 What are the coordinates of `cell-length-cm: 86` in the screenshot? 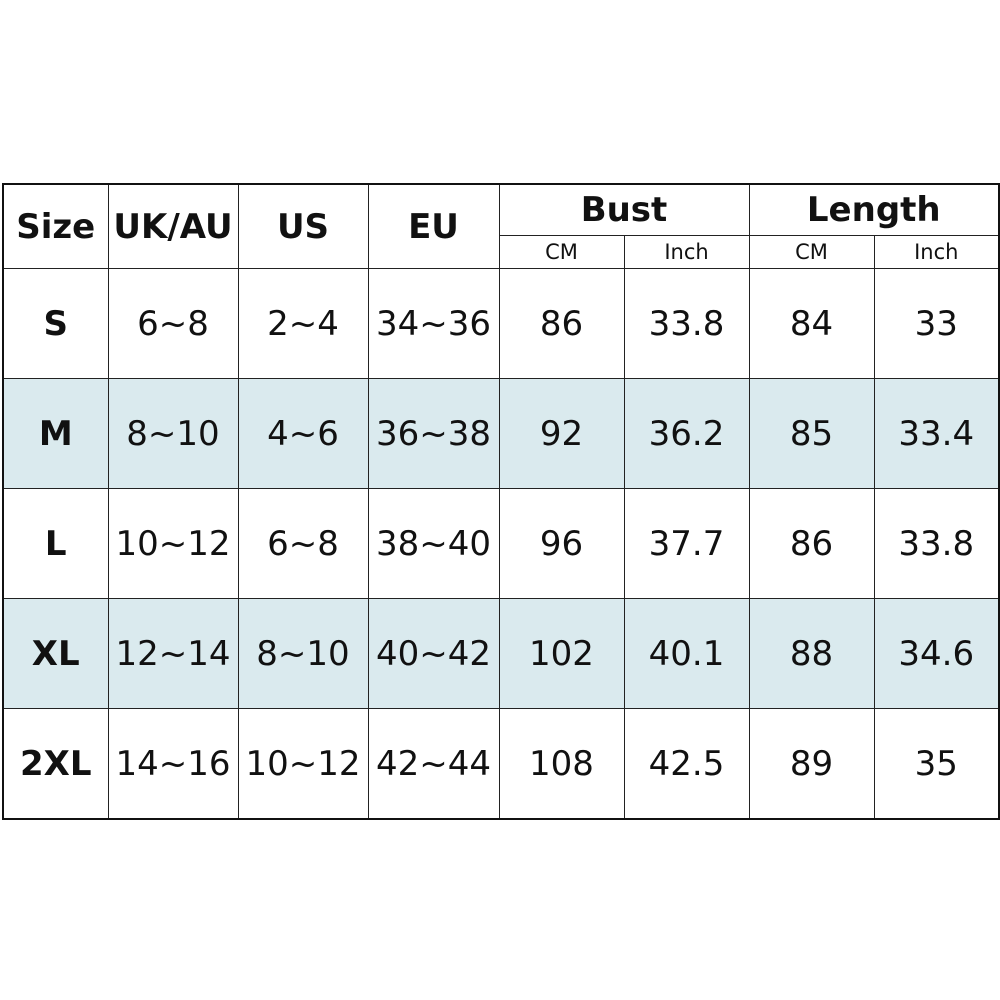 It's located at (811, 543).